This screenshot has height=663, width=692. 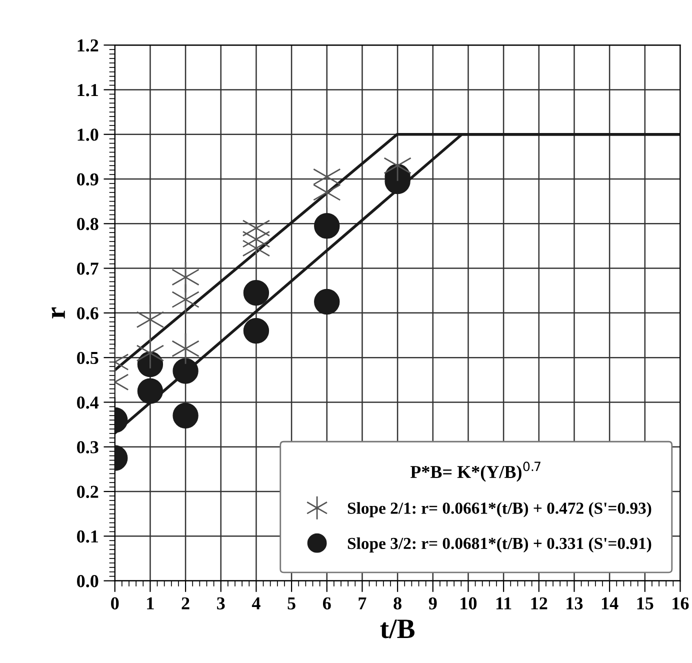 I want to click on y-tick-label: 0.1, so click(x=87, y=536).